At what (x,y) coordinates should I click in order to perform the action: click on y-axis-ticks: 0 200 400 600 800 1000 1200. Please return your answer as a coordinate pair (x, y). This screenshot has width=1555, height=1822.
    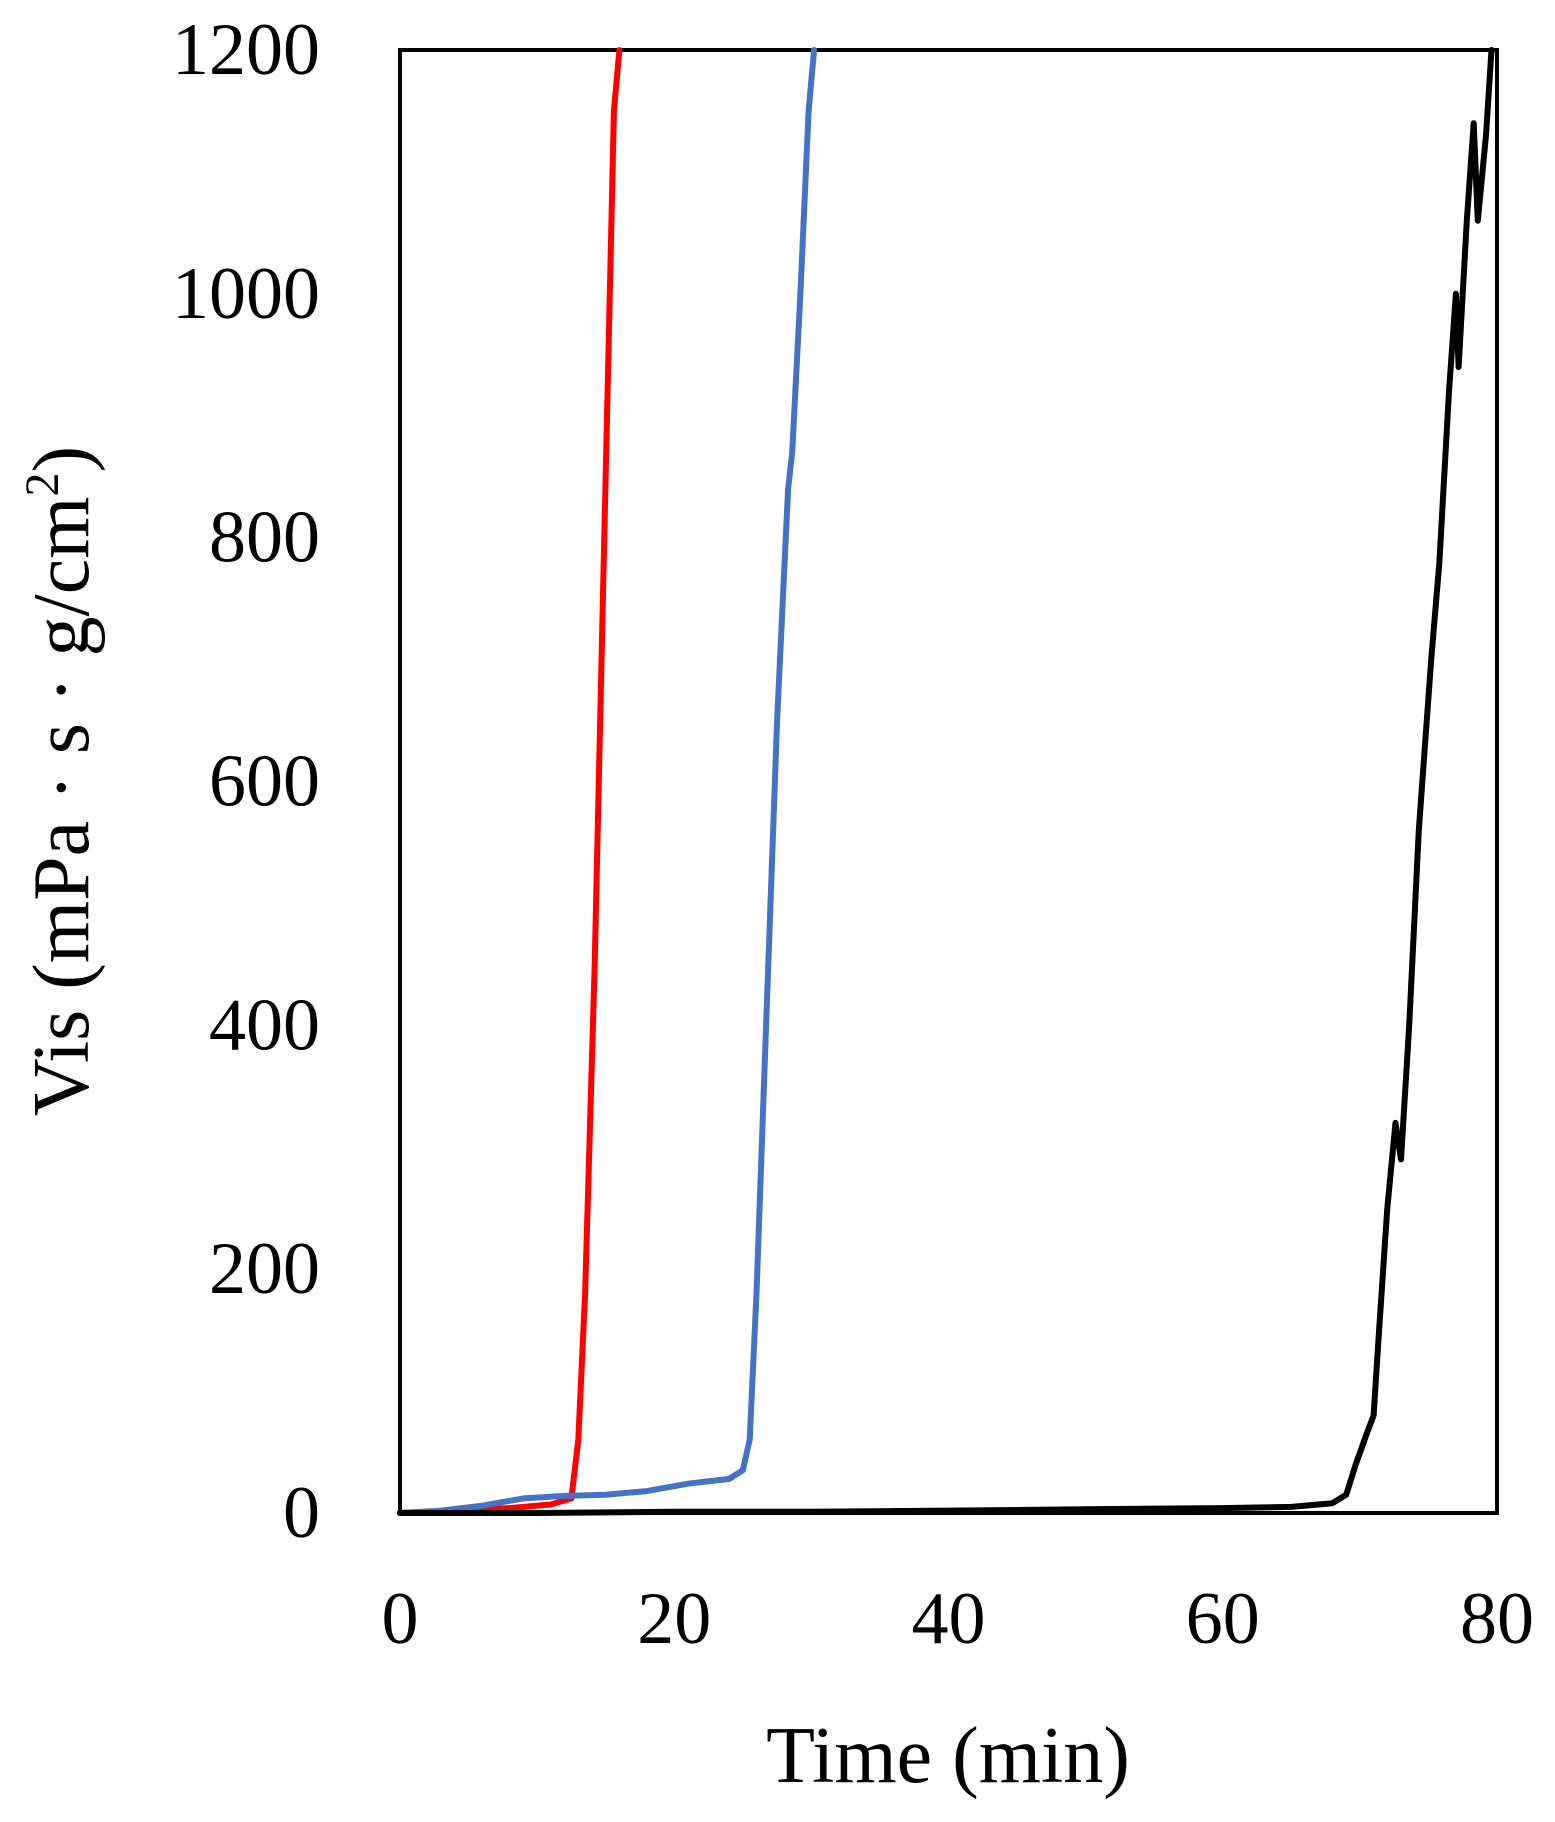
    Looking at the image, I should click on (246, 781).